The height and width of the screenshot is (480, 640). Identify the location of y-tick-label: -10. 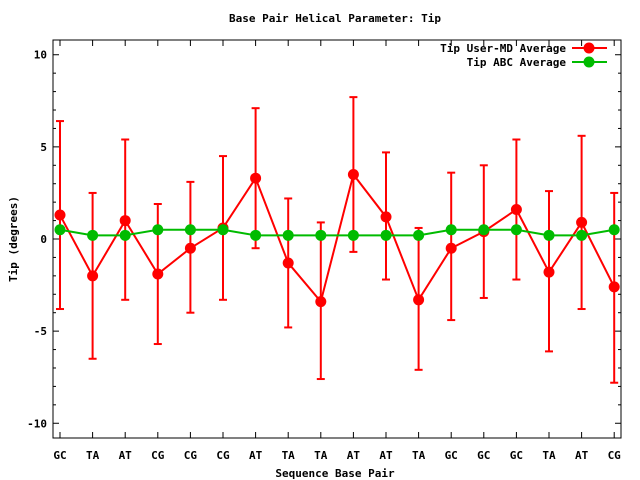
(37, 423).